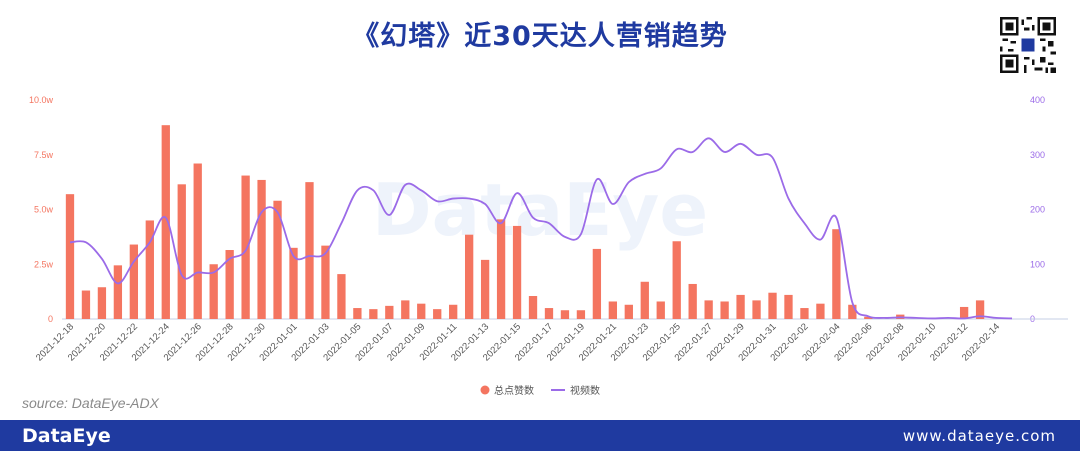  I want to click on y-left-tick-label: 2.5w, so click(44, 264).